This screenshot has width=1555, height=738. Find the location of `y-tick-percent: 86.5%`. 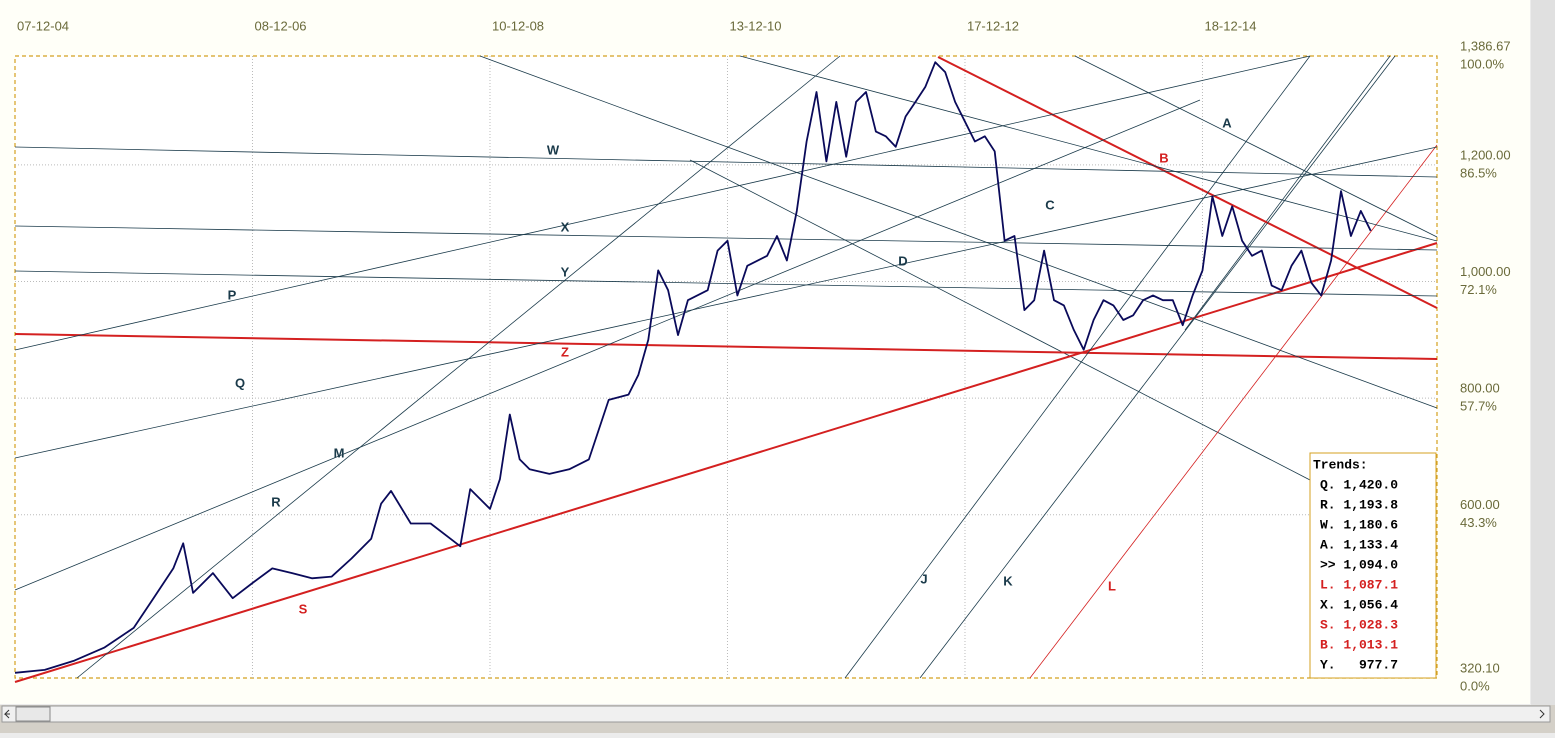

y-tick-percent: 86.5% is located at coordinates (1478, 172).